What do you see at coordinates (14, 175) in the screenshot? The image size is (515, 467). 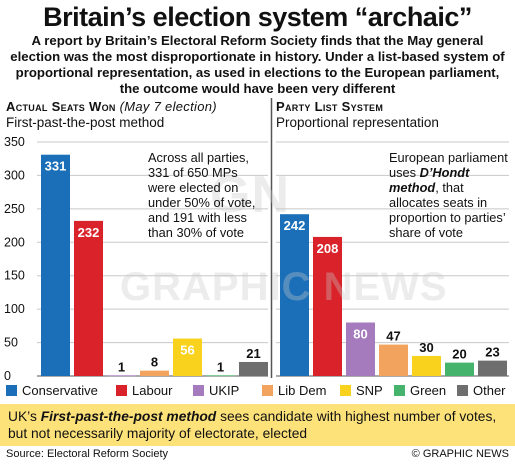 I see `y-tick-label: 300` at bounding box center [14, 175].